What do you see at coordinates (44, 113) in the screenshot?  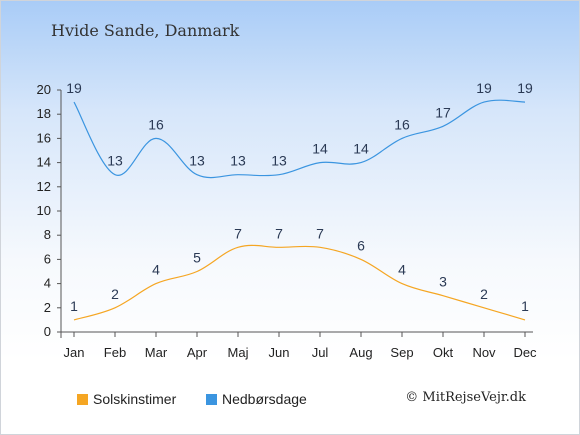 I see `y-tick-label: 18` at bounding box center [44, 113].